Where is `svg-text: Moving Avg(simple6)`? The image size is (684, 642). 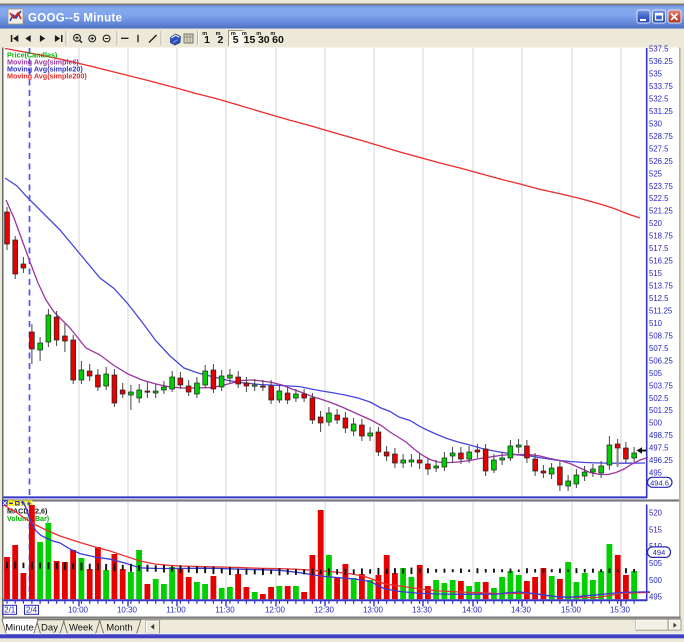 svg-text: Moving Avg(simple6) is located at coordinates (43, 61).